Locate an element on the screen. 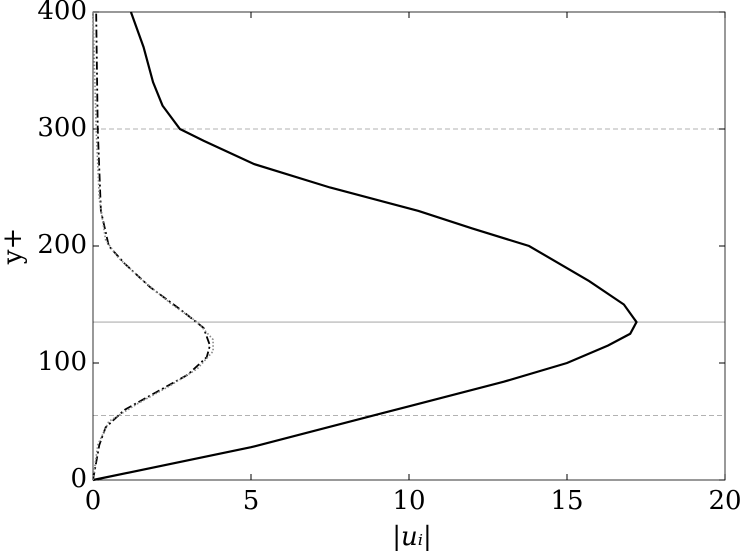  y-tick-label: 0 is located at coordinates (78, 479).